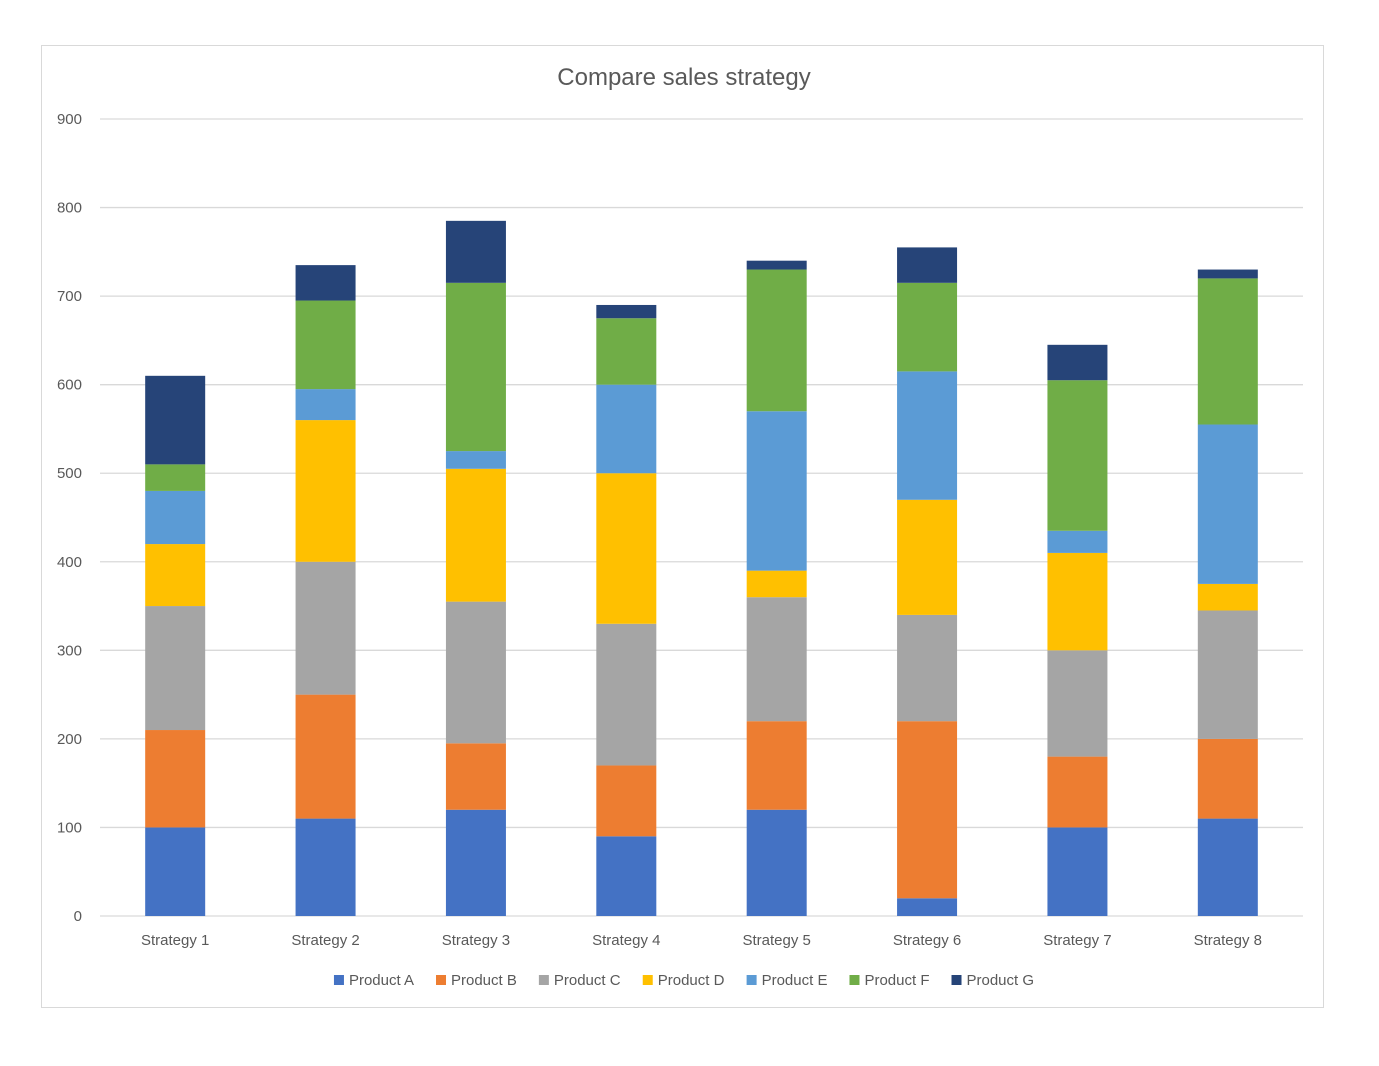  Describe the element at coordinates (691, 980) in the screenshot. I see `legend-label: Product D` at that location.